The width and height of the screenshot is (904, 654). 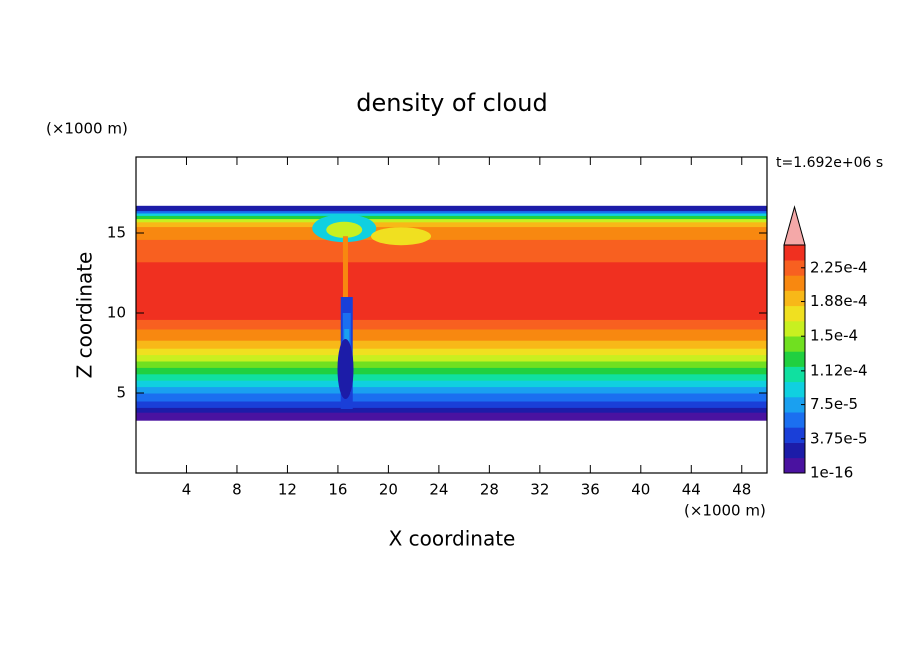 I want to click on x-tick-label: 24, so click(x=438, y=490).